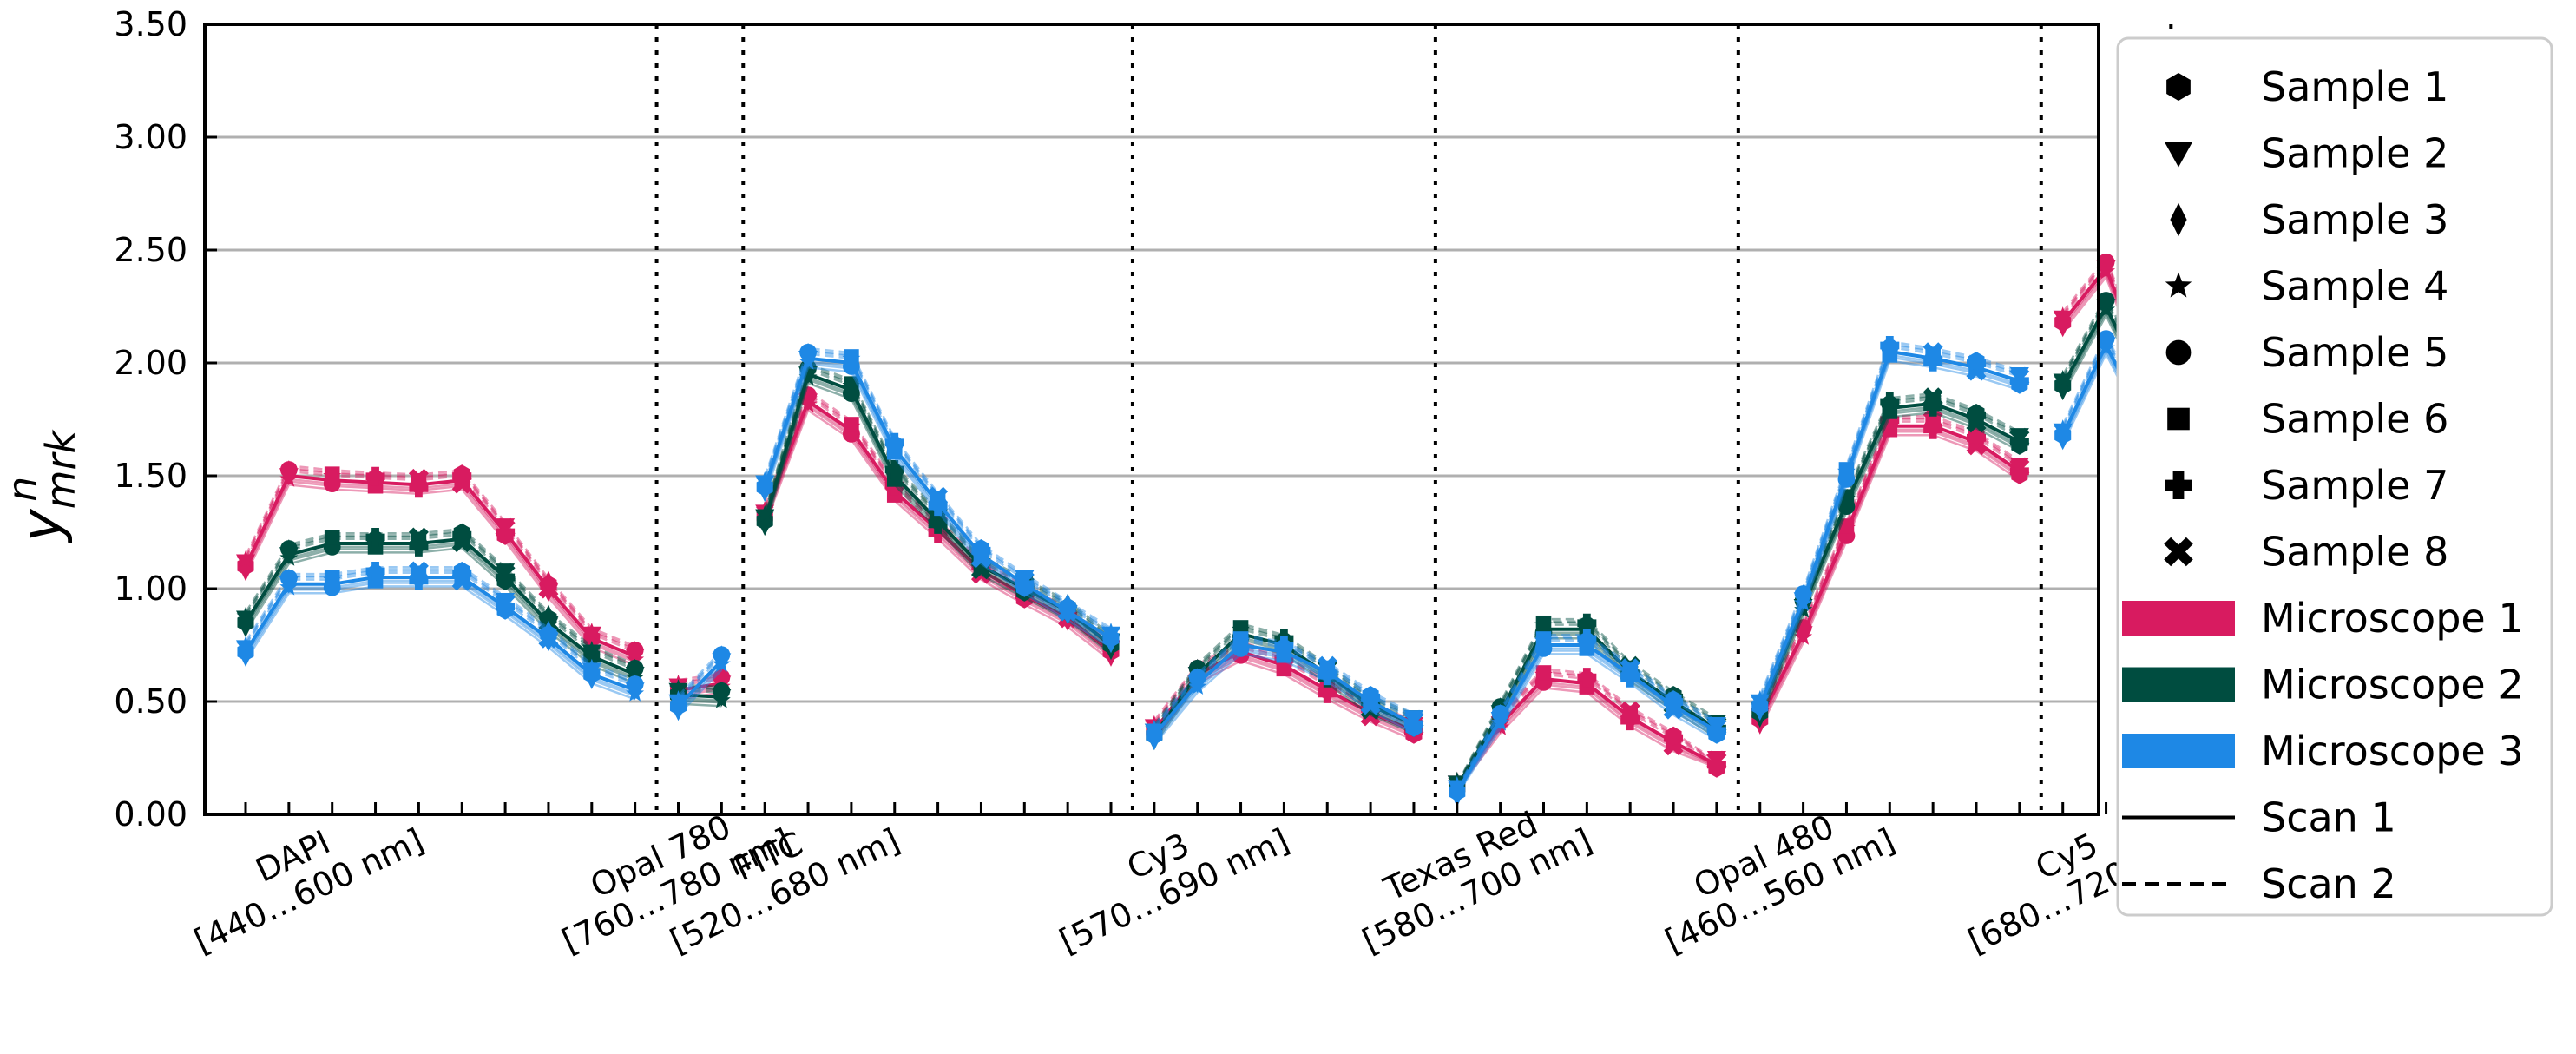 The image size is (2576, 1054). I want to click on hexagon-icon, so click(2178, 87).